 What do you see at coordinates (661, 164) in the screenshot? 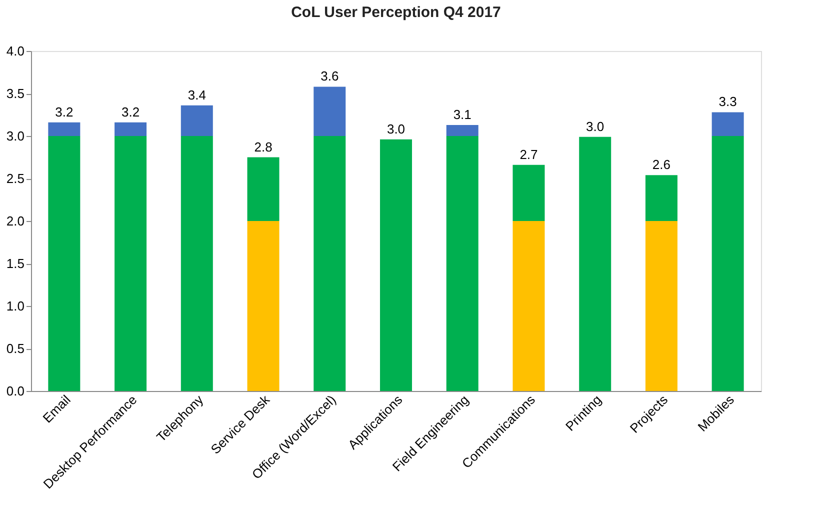
I see `total-label: 2.6` at bounding box center [661, 164].